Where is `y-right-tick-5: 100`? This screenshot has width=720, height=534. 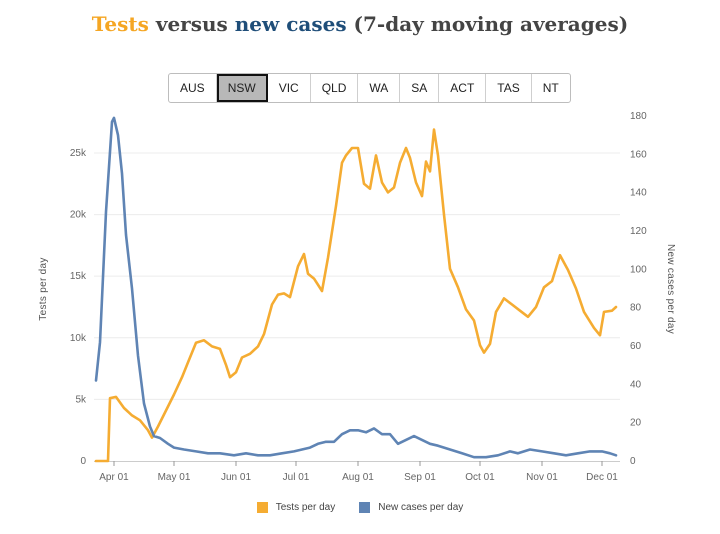 y-right-tick-5: 100 is located at coordinates (638, 269).